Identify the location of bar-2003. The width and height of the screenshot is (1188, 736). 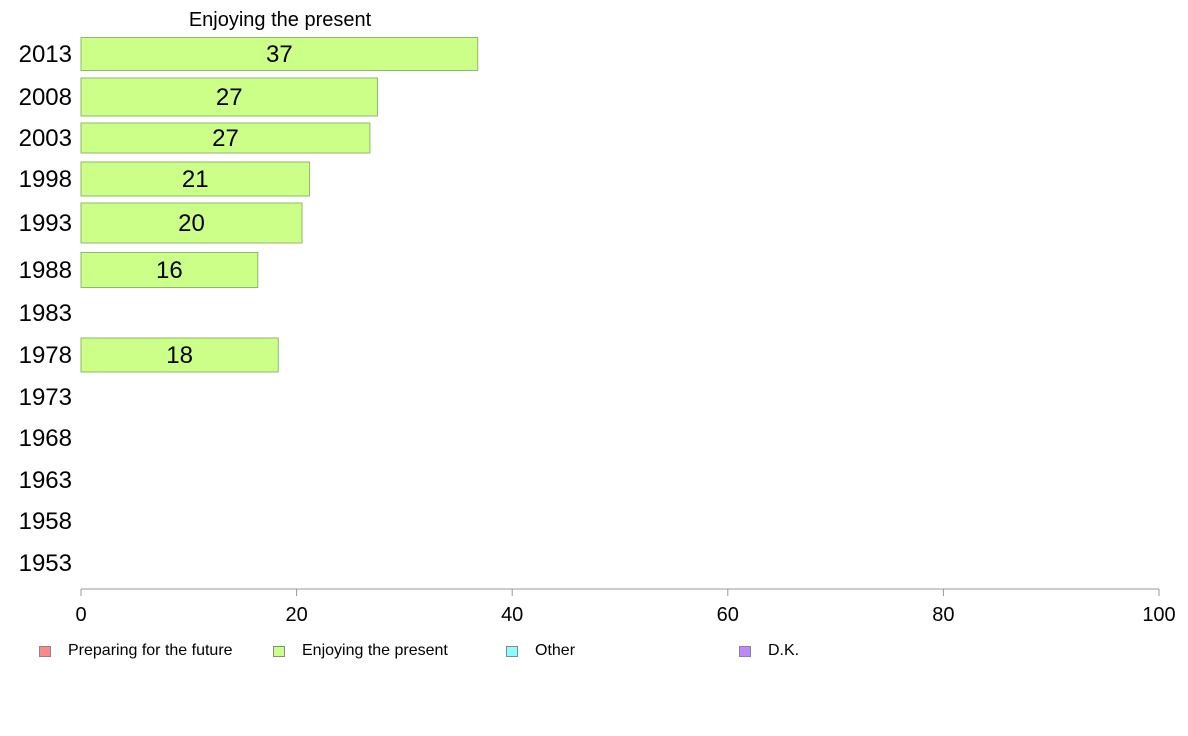
(225, 138).